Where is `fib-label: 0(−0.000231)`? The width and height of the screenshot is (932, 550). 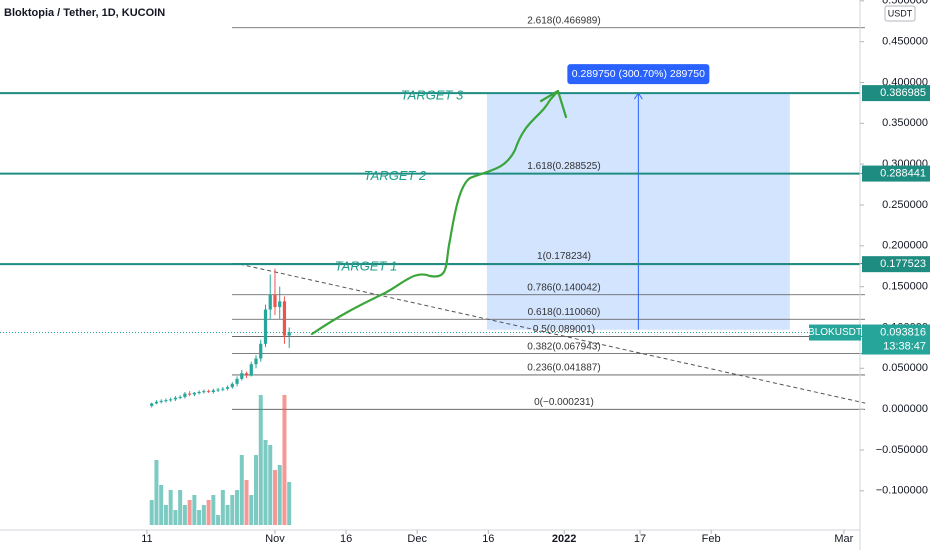
fib-label: 0(−0.000231) is located at coordinates (564, 402).